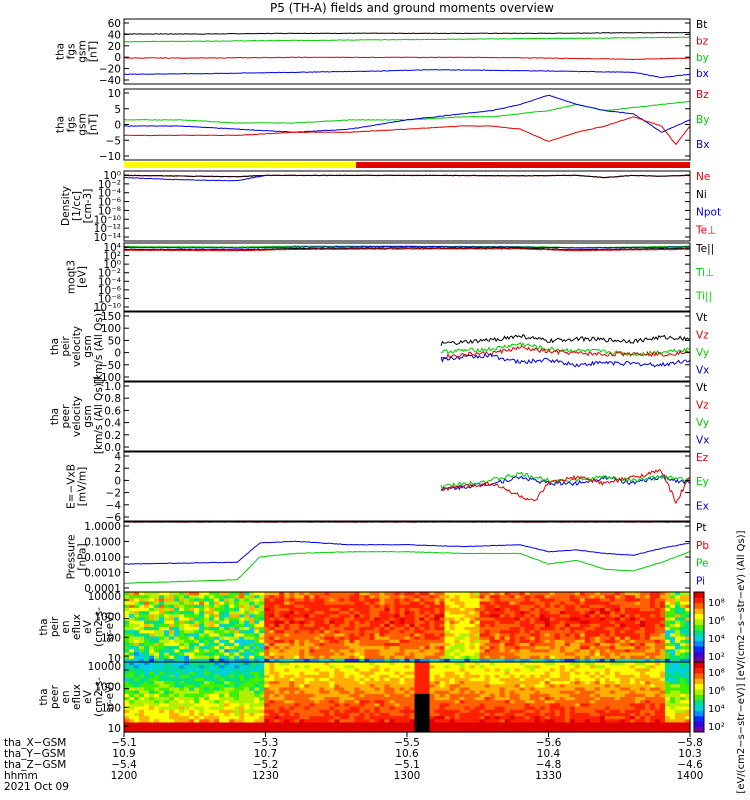 This screenshot has width=750, height=800. What do you see at coordinates (114, 341) in the screenshot?
I see `y-tick-label: 50` at bounding box center [114, 341].